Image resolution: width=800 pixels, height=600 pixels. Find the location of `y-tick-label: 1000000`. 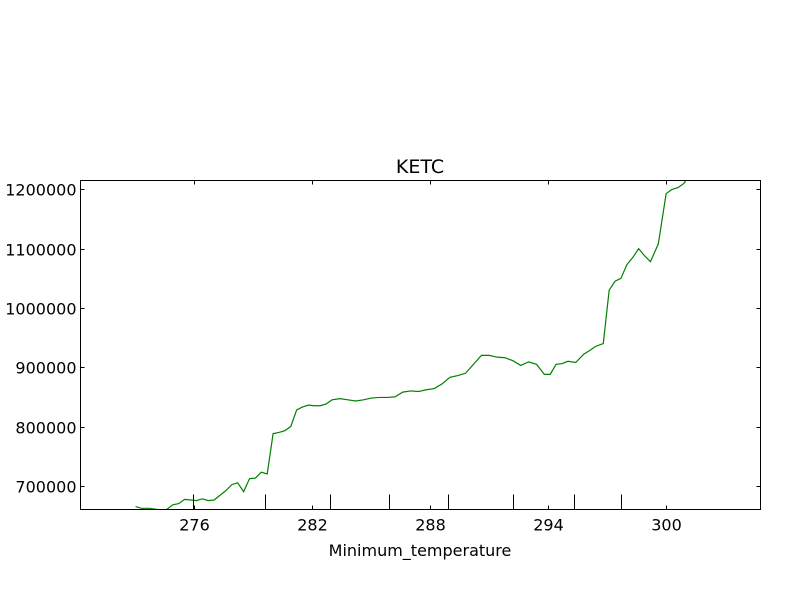

y-tick-label: 1000000 is located at coordinates (40, 309).